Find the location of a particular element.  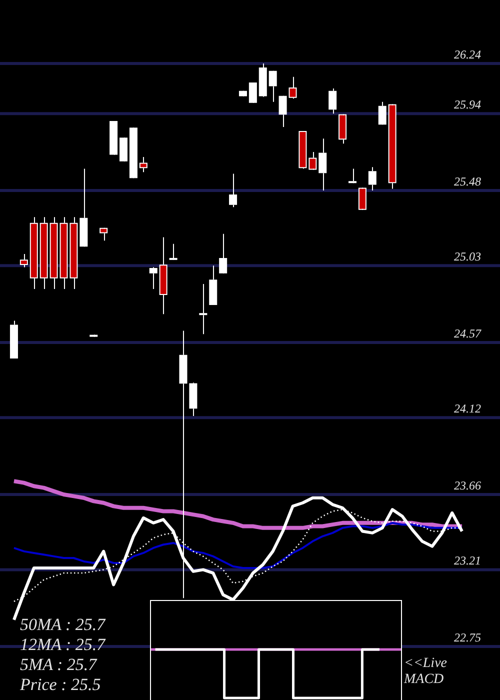

y-tick-label: 25.03 is located at coordinates (467, 257).